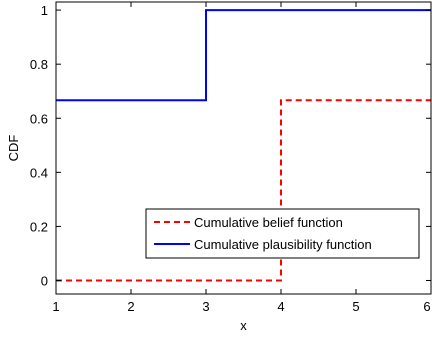  Describe the element at coordinates (426, 306) in the screenshot. I see `x-tick-label: 6` at that location.